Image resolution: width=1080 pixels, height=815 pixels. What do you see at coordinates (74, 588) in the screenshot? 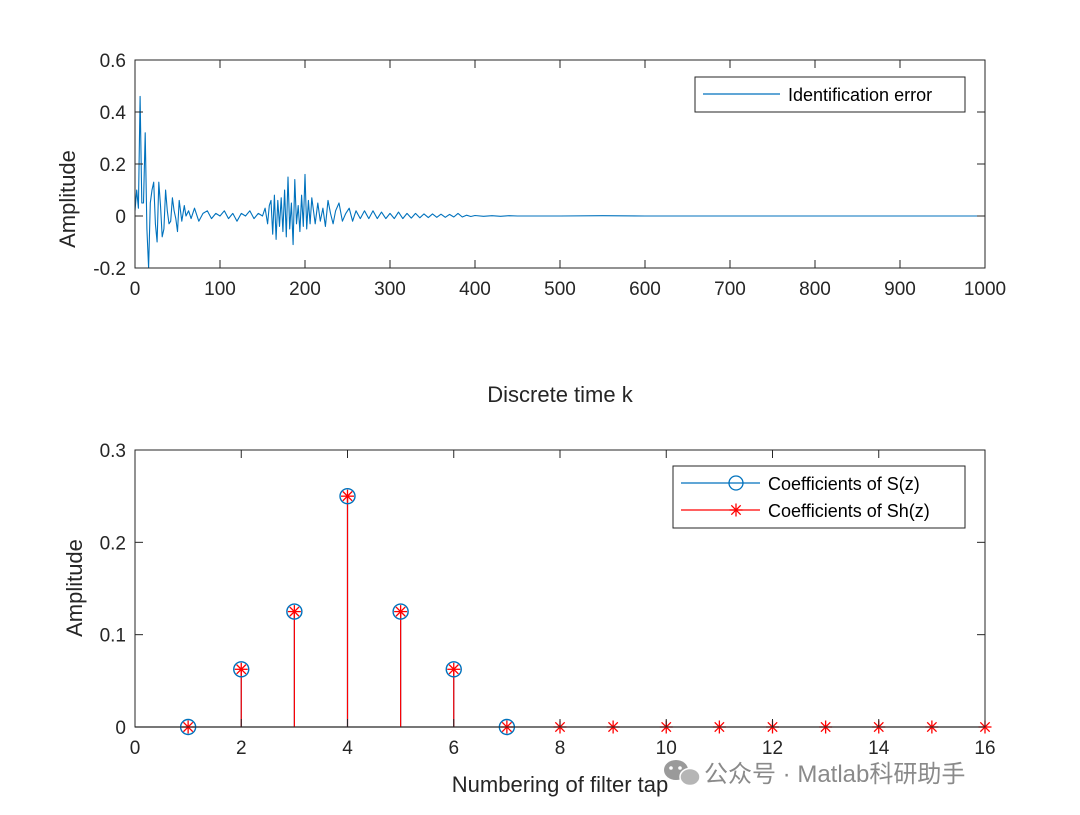
I see `stem-y-axis-label: Amplitude` at bounding box center [74, 588].